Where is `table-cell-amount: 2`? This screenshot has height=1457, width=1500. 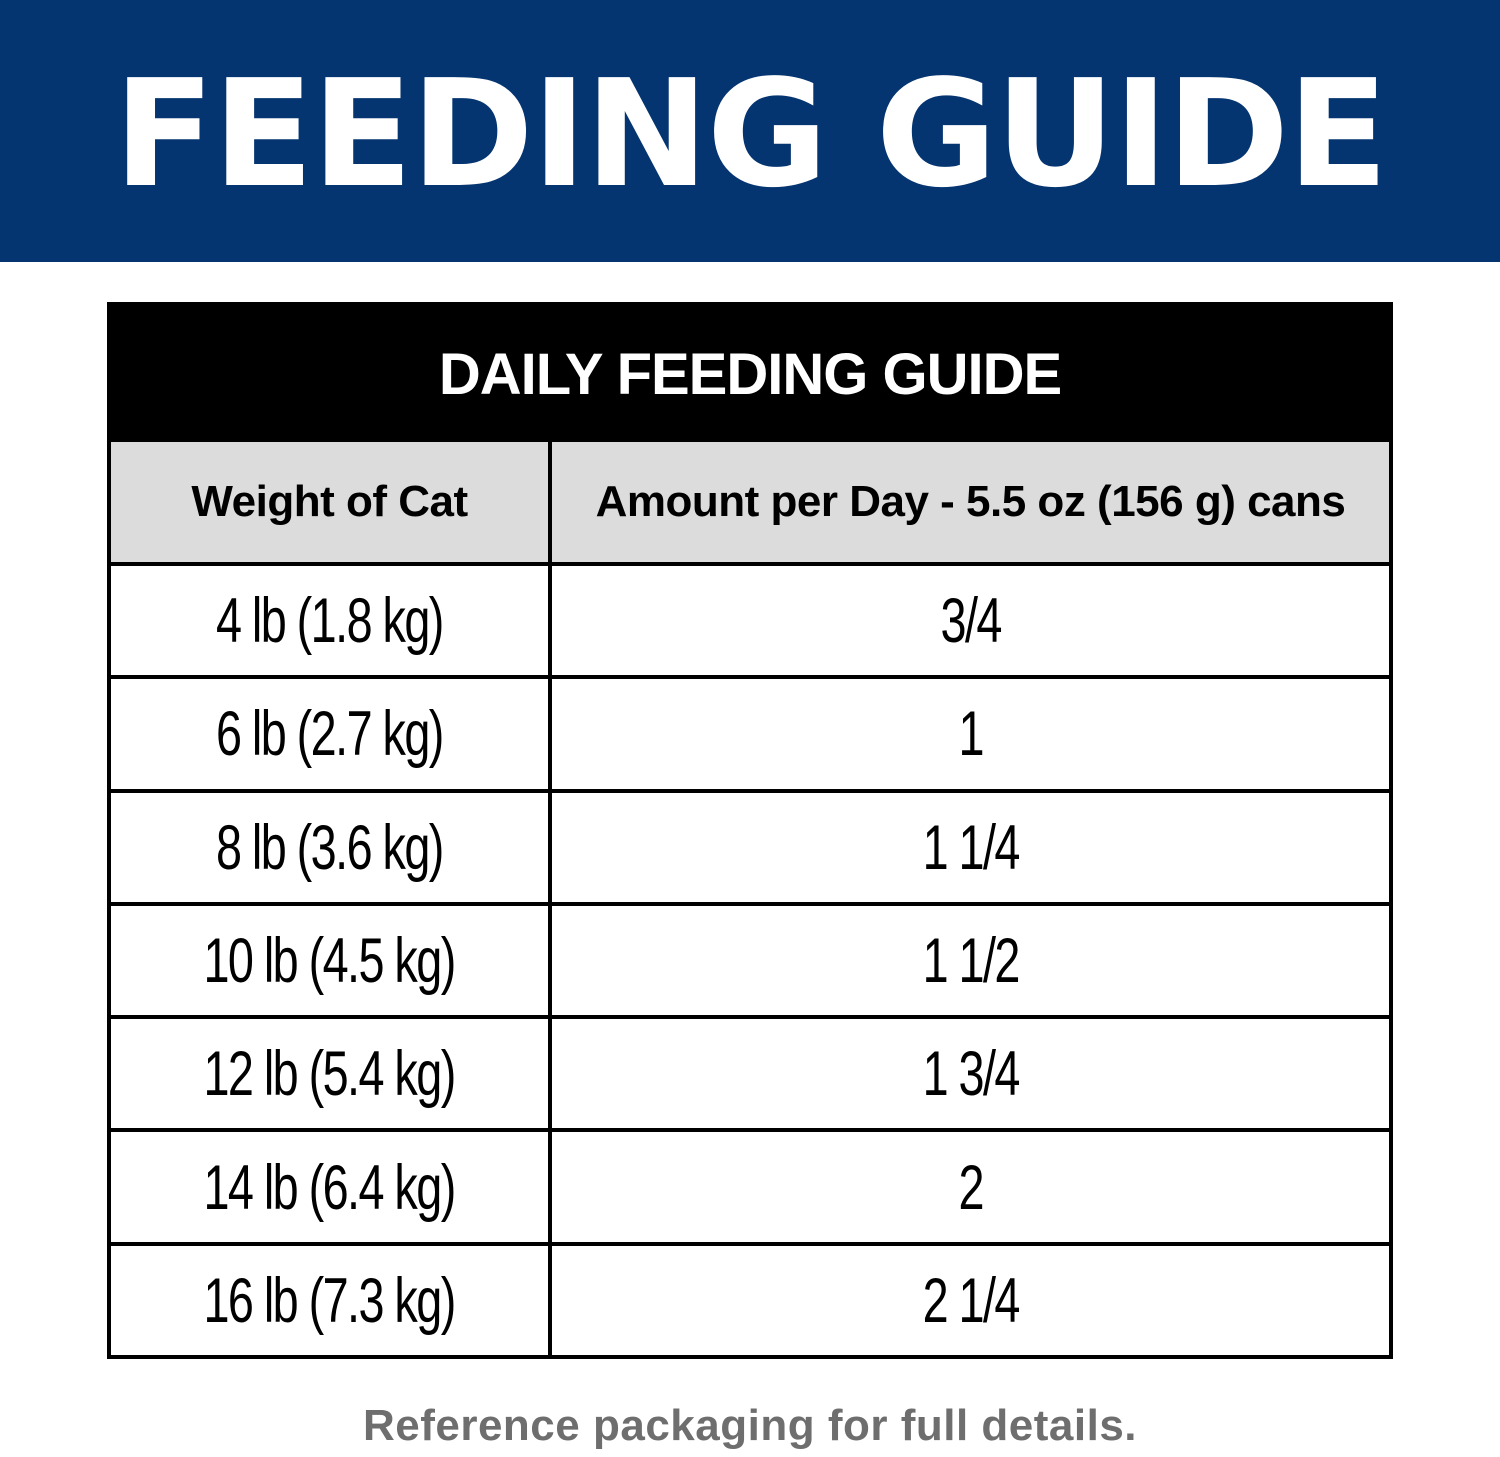
table-cell-amount: 2 is located at coordinates (970, 1187).